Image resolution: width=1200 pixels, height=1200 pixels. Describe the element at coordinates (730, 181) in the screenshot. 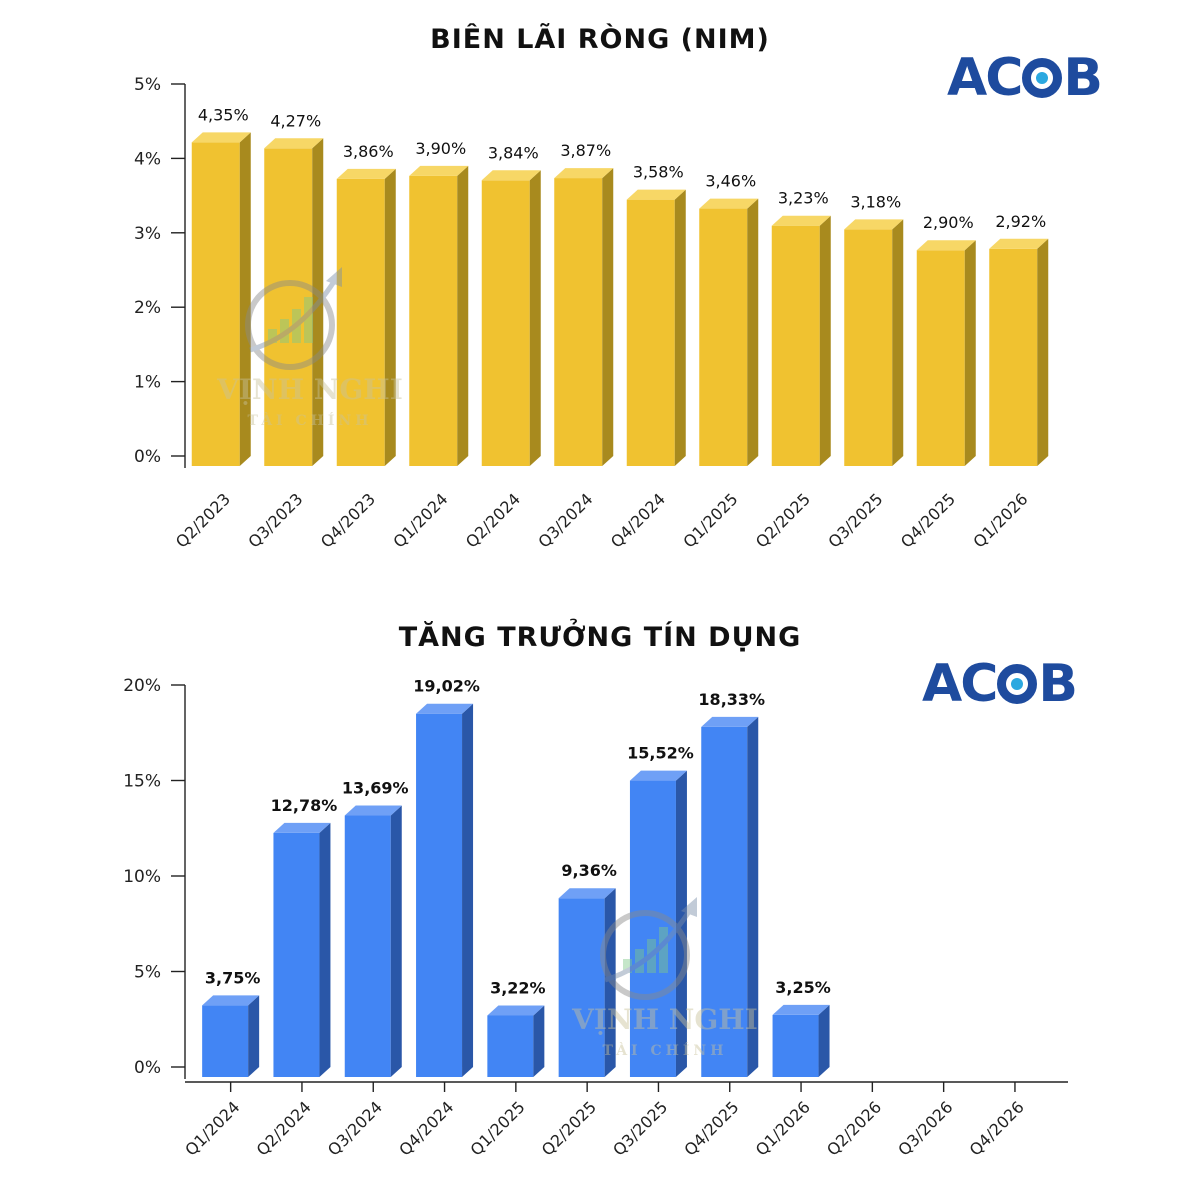

I see `data-label: 3,46%` at that location.